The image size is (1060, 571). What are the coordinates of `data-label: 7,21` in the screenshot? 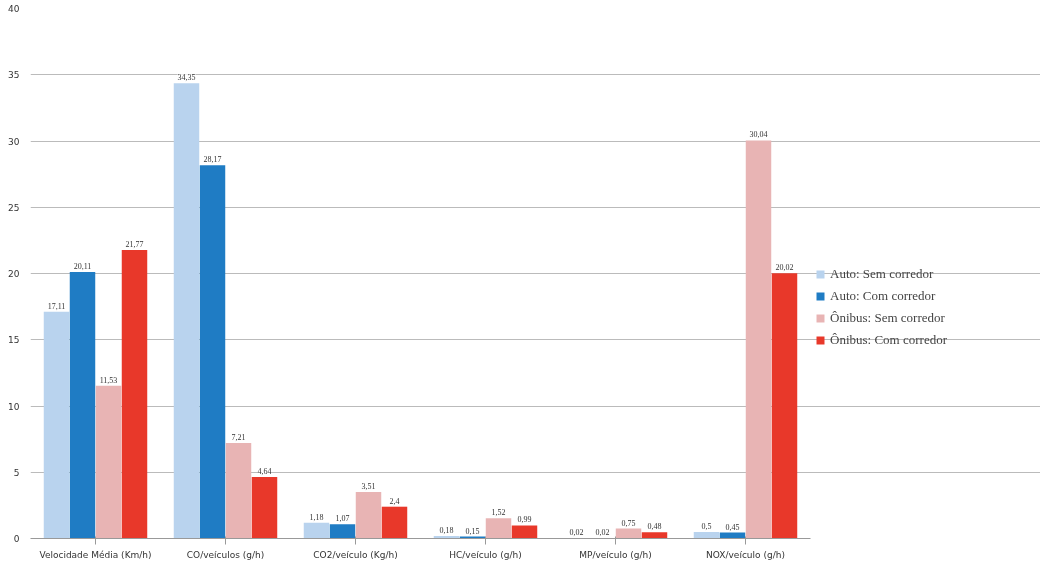 It's located at (238, 437).